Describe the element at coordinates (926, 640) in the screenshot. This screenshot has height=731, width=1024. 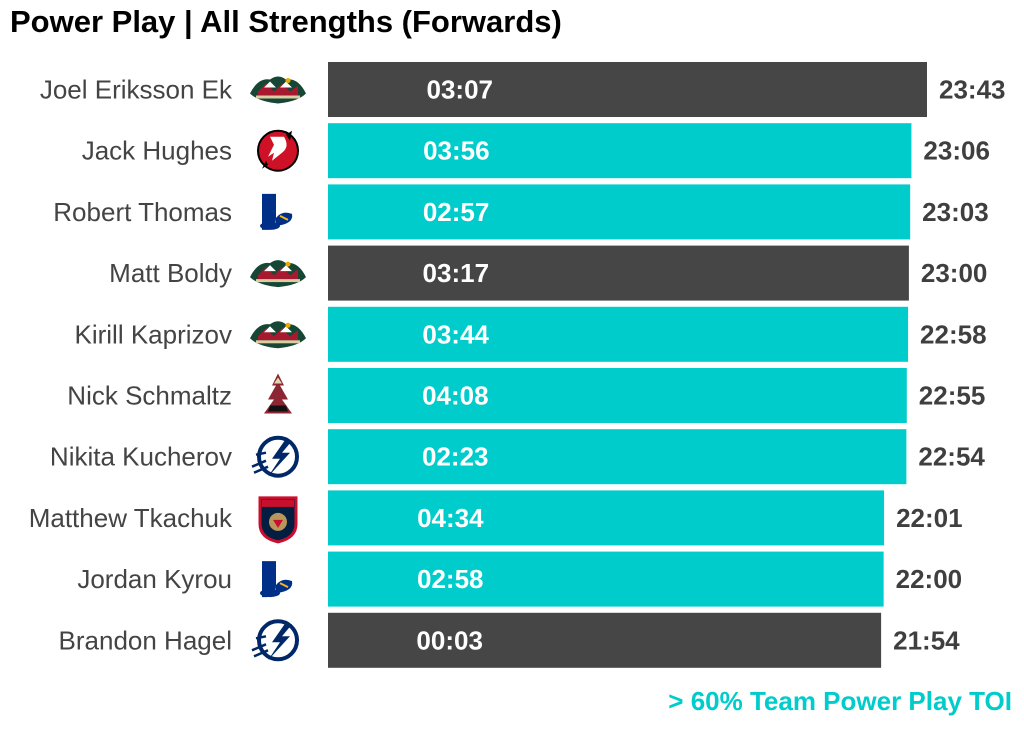
I see `total-value-label: 21:54` at that location.